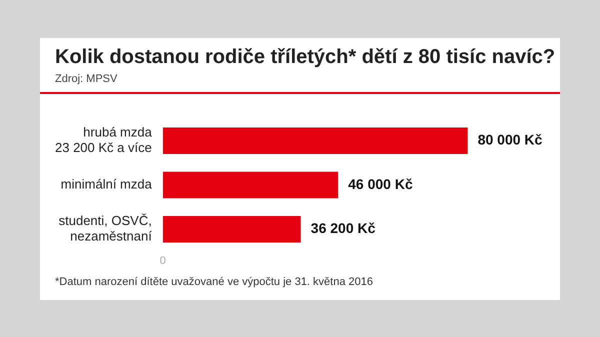  Describe the element at coordinates (86, 79) in the screenshot. I see `chart-subtitle: Zdroj: MPSV` at that location.